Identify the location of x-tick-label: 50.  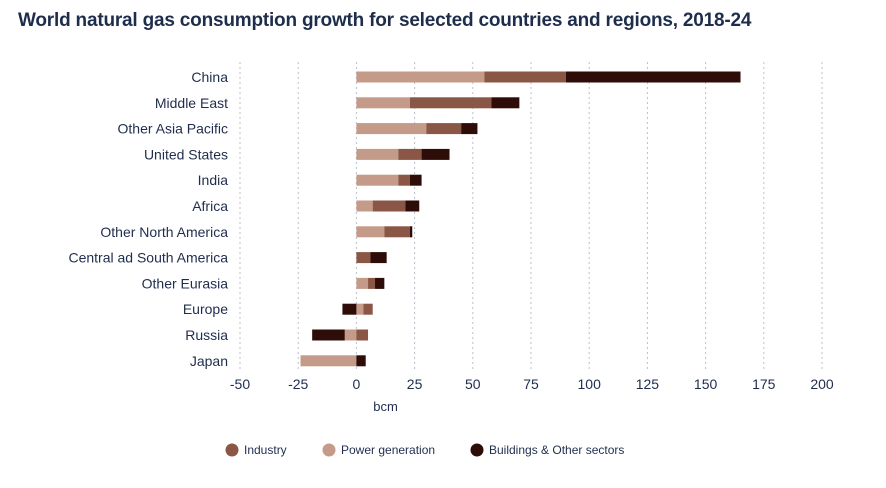
(473, 384).